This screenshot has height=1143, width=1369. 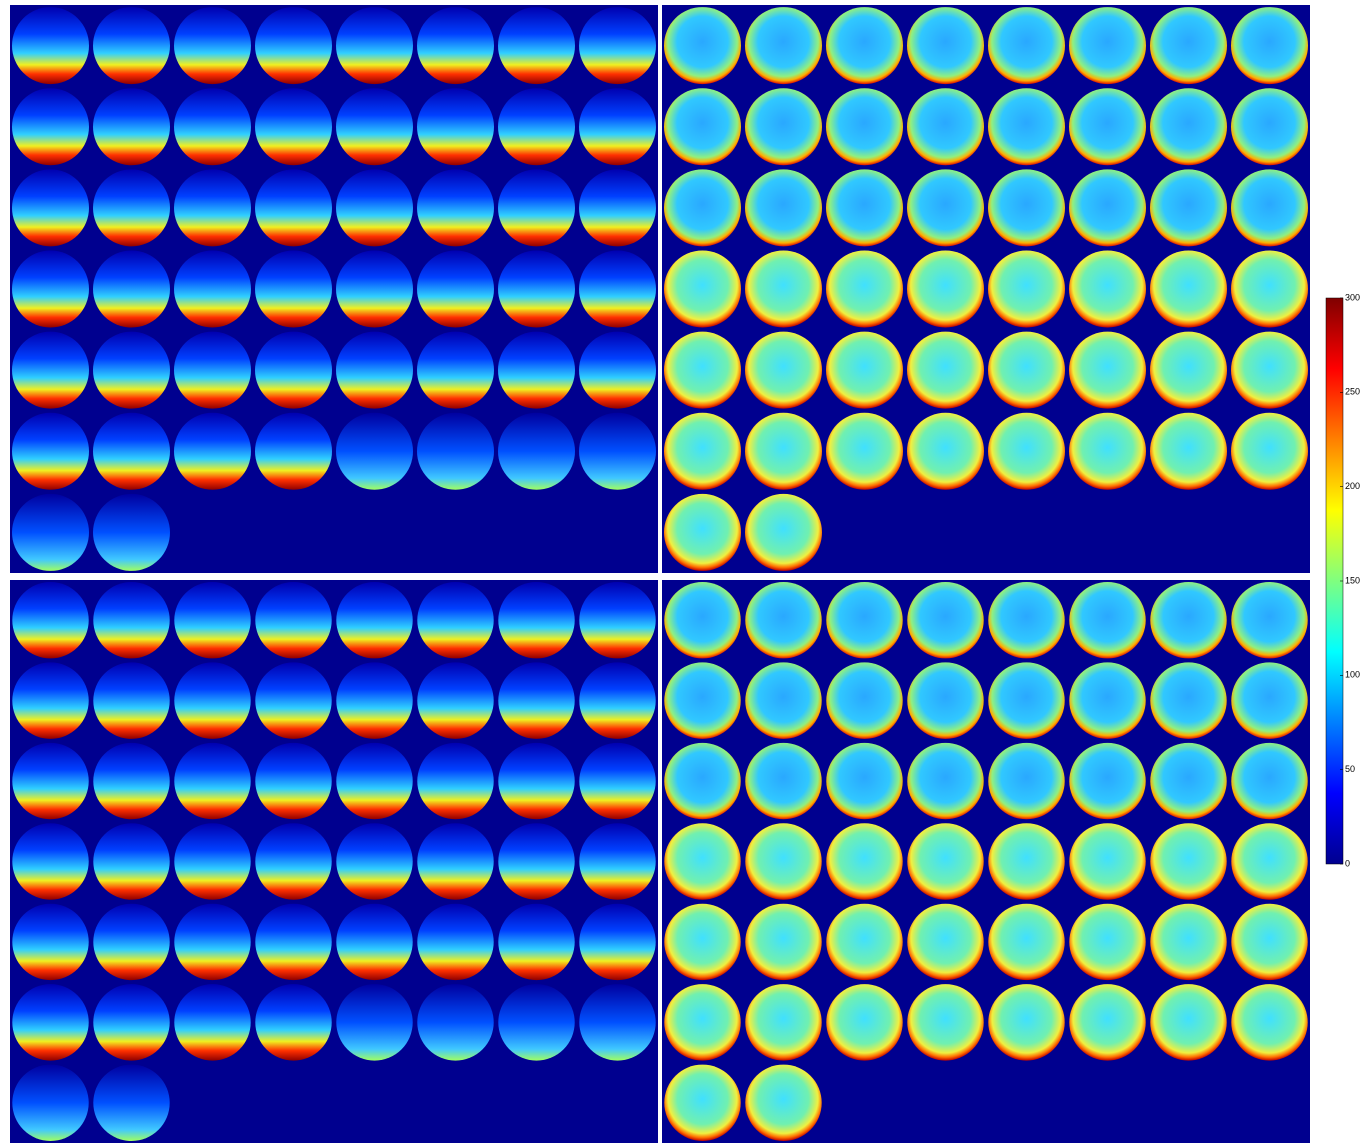 What do you see at coordinates (1350, 580) in the screenshot?
I see `colorbar-axis: 0 50 100 150 200 250 300` at bounding box center [1350, 580].